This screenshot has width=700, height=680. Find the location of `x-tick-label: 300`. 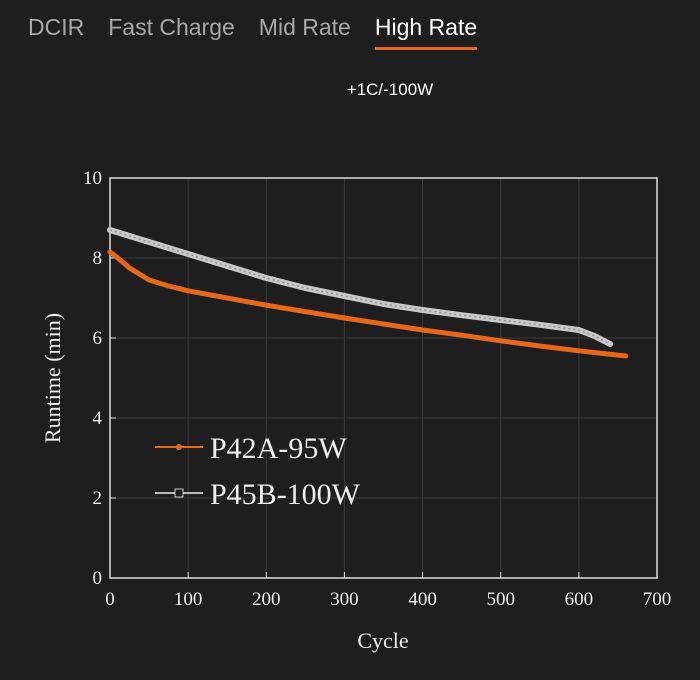

x-tick-label: 300 is located at coordinates (344, 599).